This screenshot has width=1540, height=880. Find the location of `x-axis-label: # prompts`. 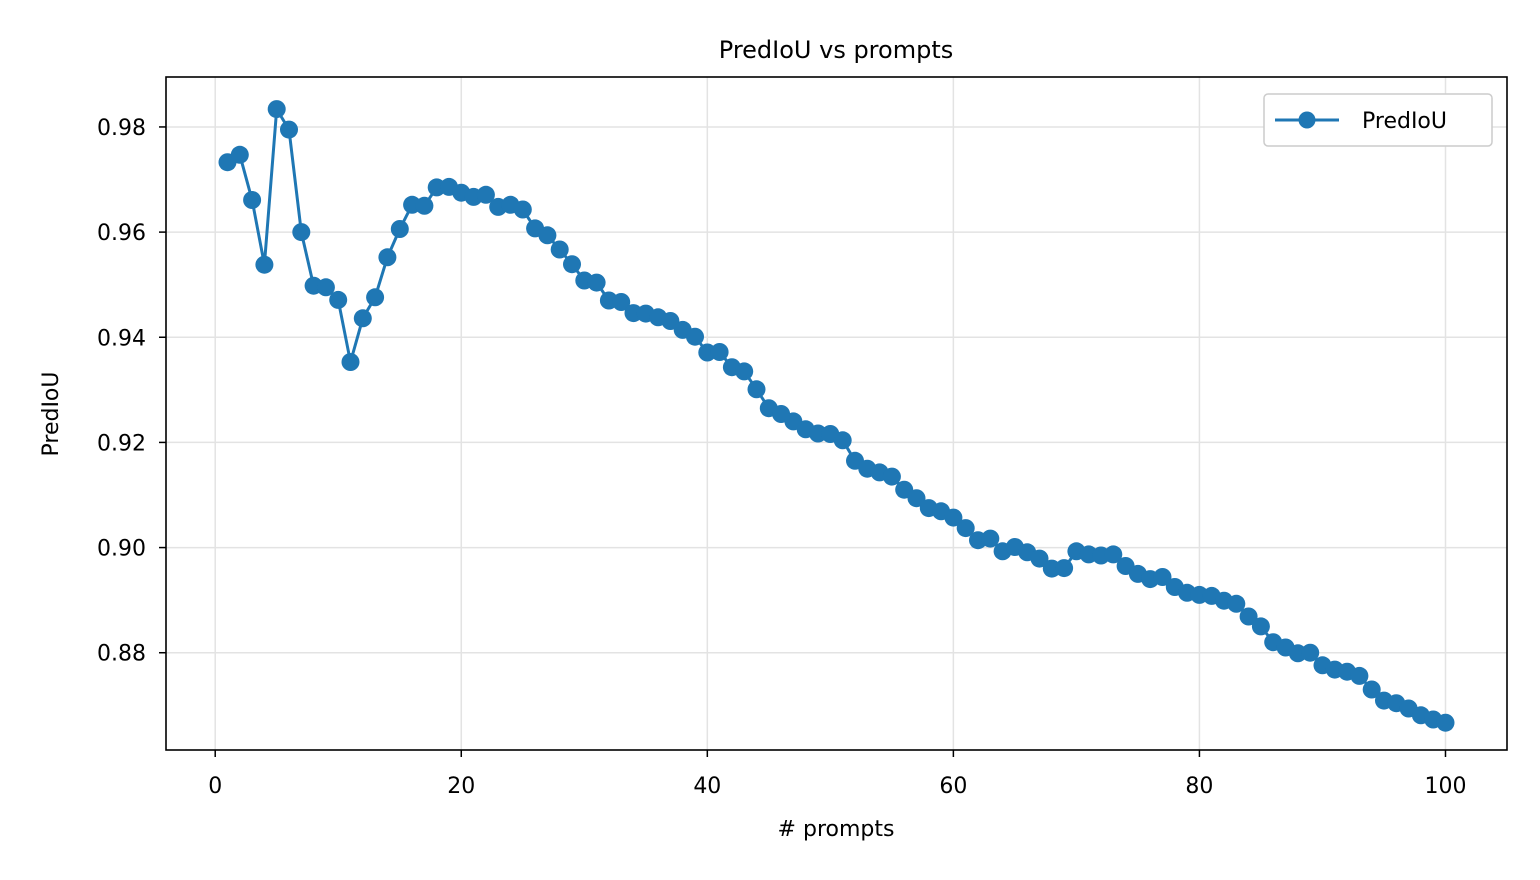

x-axis-label: # prompts is located at coordinates (836, 829).